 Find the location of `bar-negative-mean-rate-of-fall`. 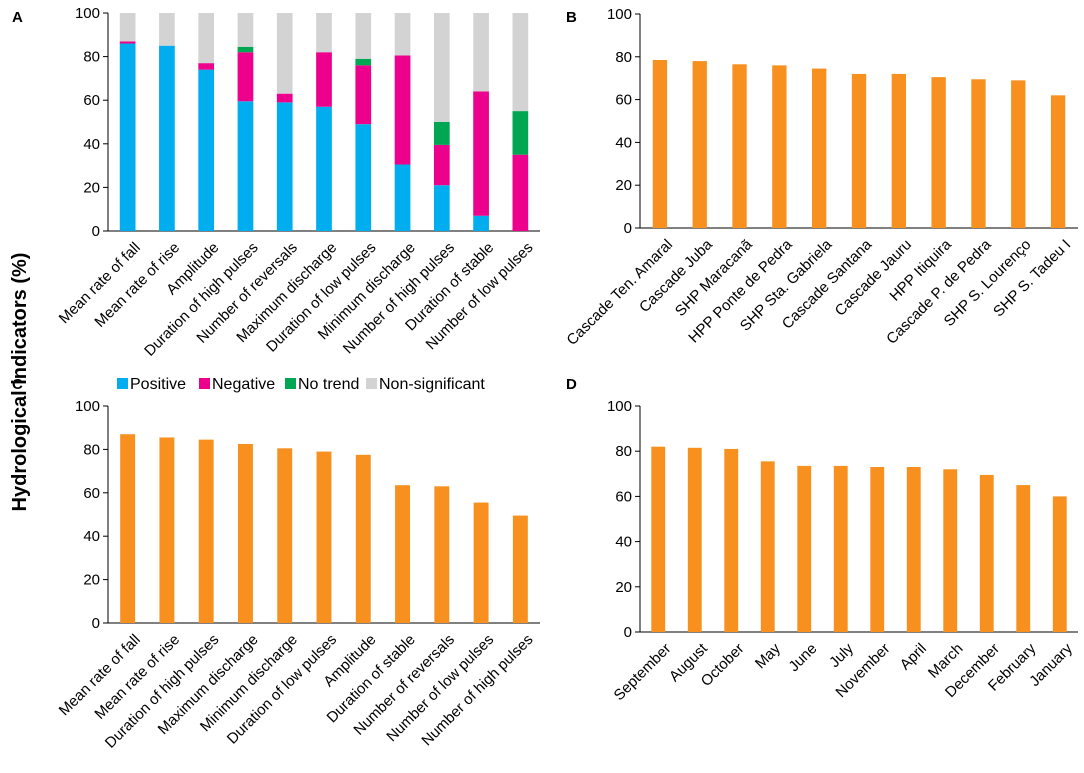

bar-negative-mean-rate-of-fall is located at coordinates (127, 42).